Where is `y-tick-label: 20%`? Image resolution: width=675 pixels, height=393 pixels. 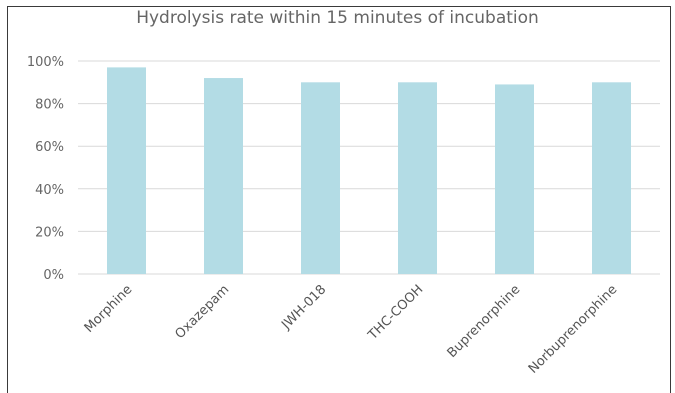
y-tick-label: 20% is located at coordinates (49, 232).